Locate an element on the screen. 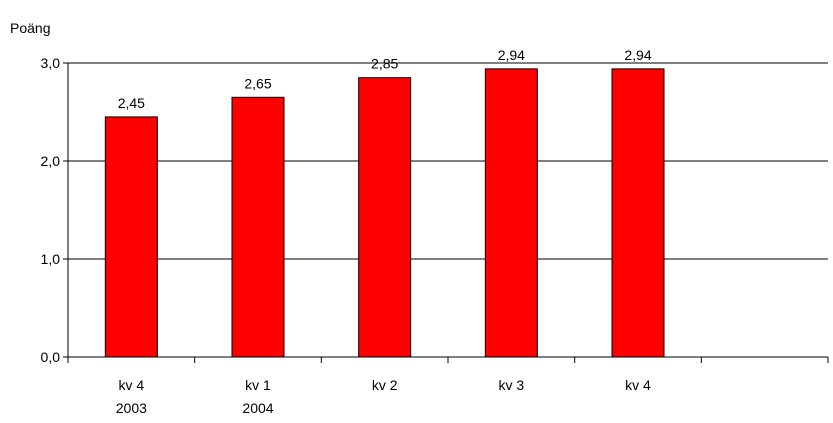  data-labels: 2,45 2,65 2,85 2,94 2,94 is located at coordinates (385, 79).